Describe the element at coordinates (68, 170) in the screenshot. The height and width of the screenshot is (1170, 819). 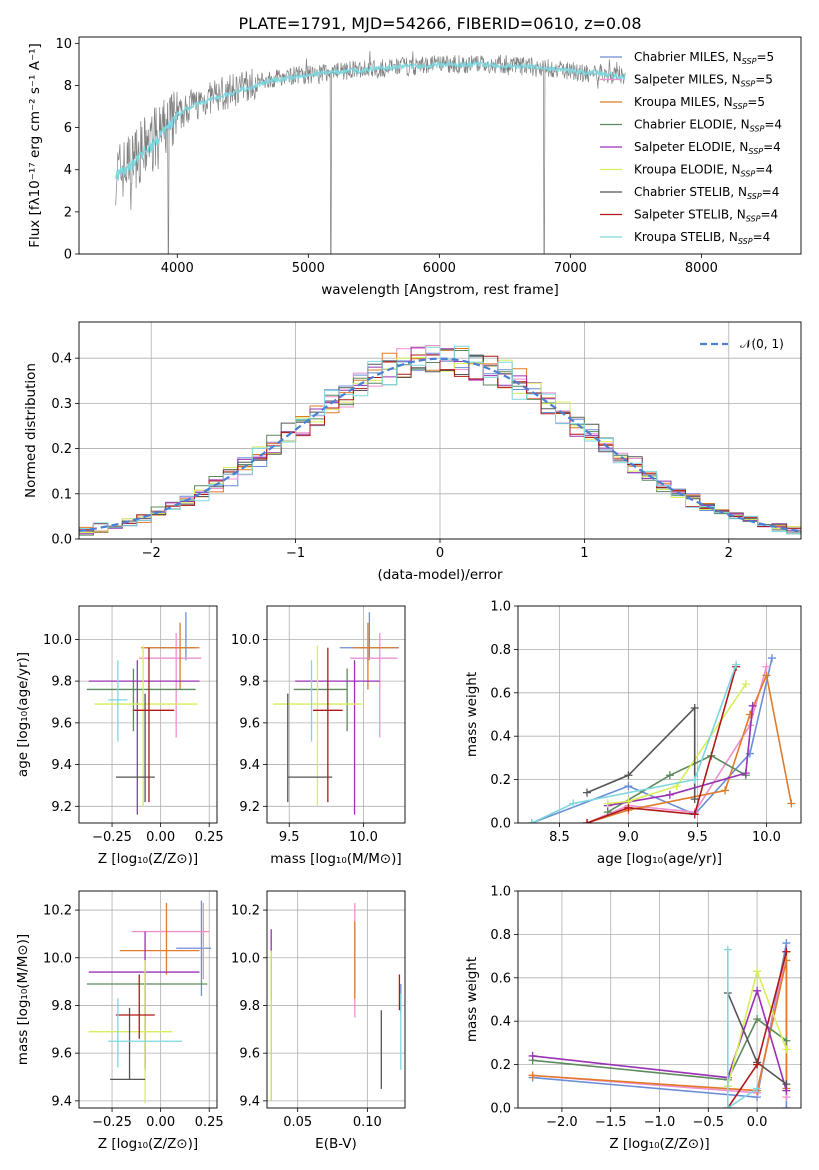
I see `y-tick-label: 4` at that location.